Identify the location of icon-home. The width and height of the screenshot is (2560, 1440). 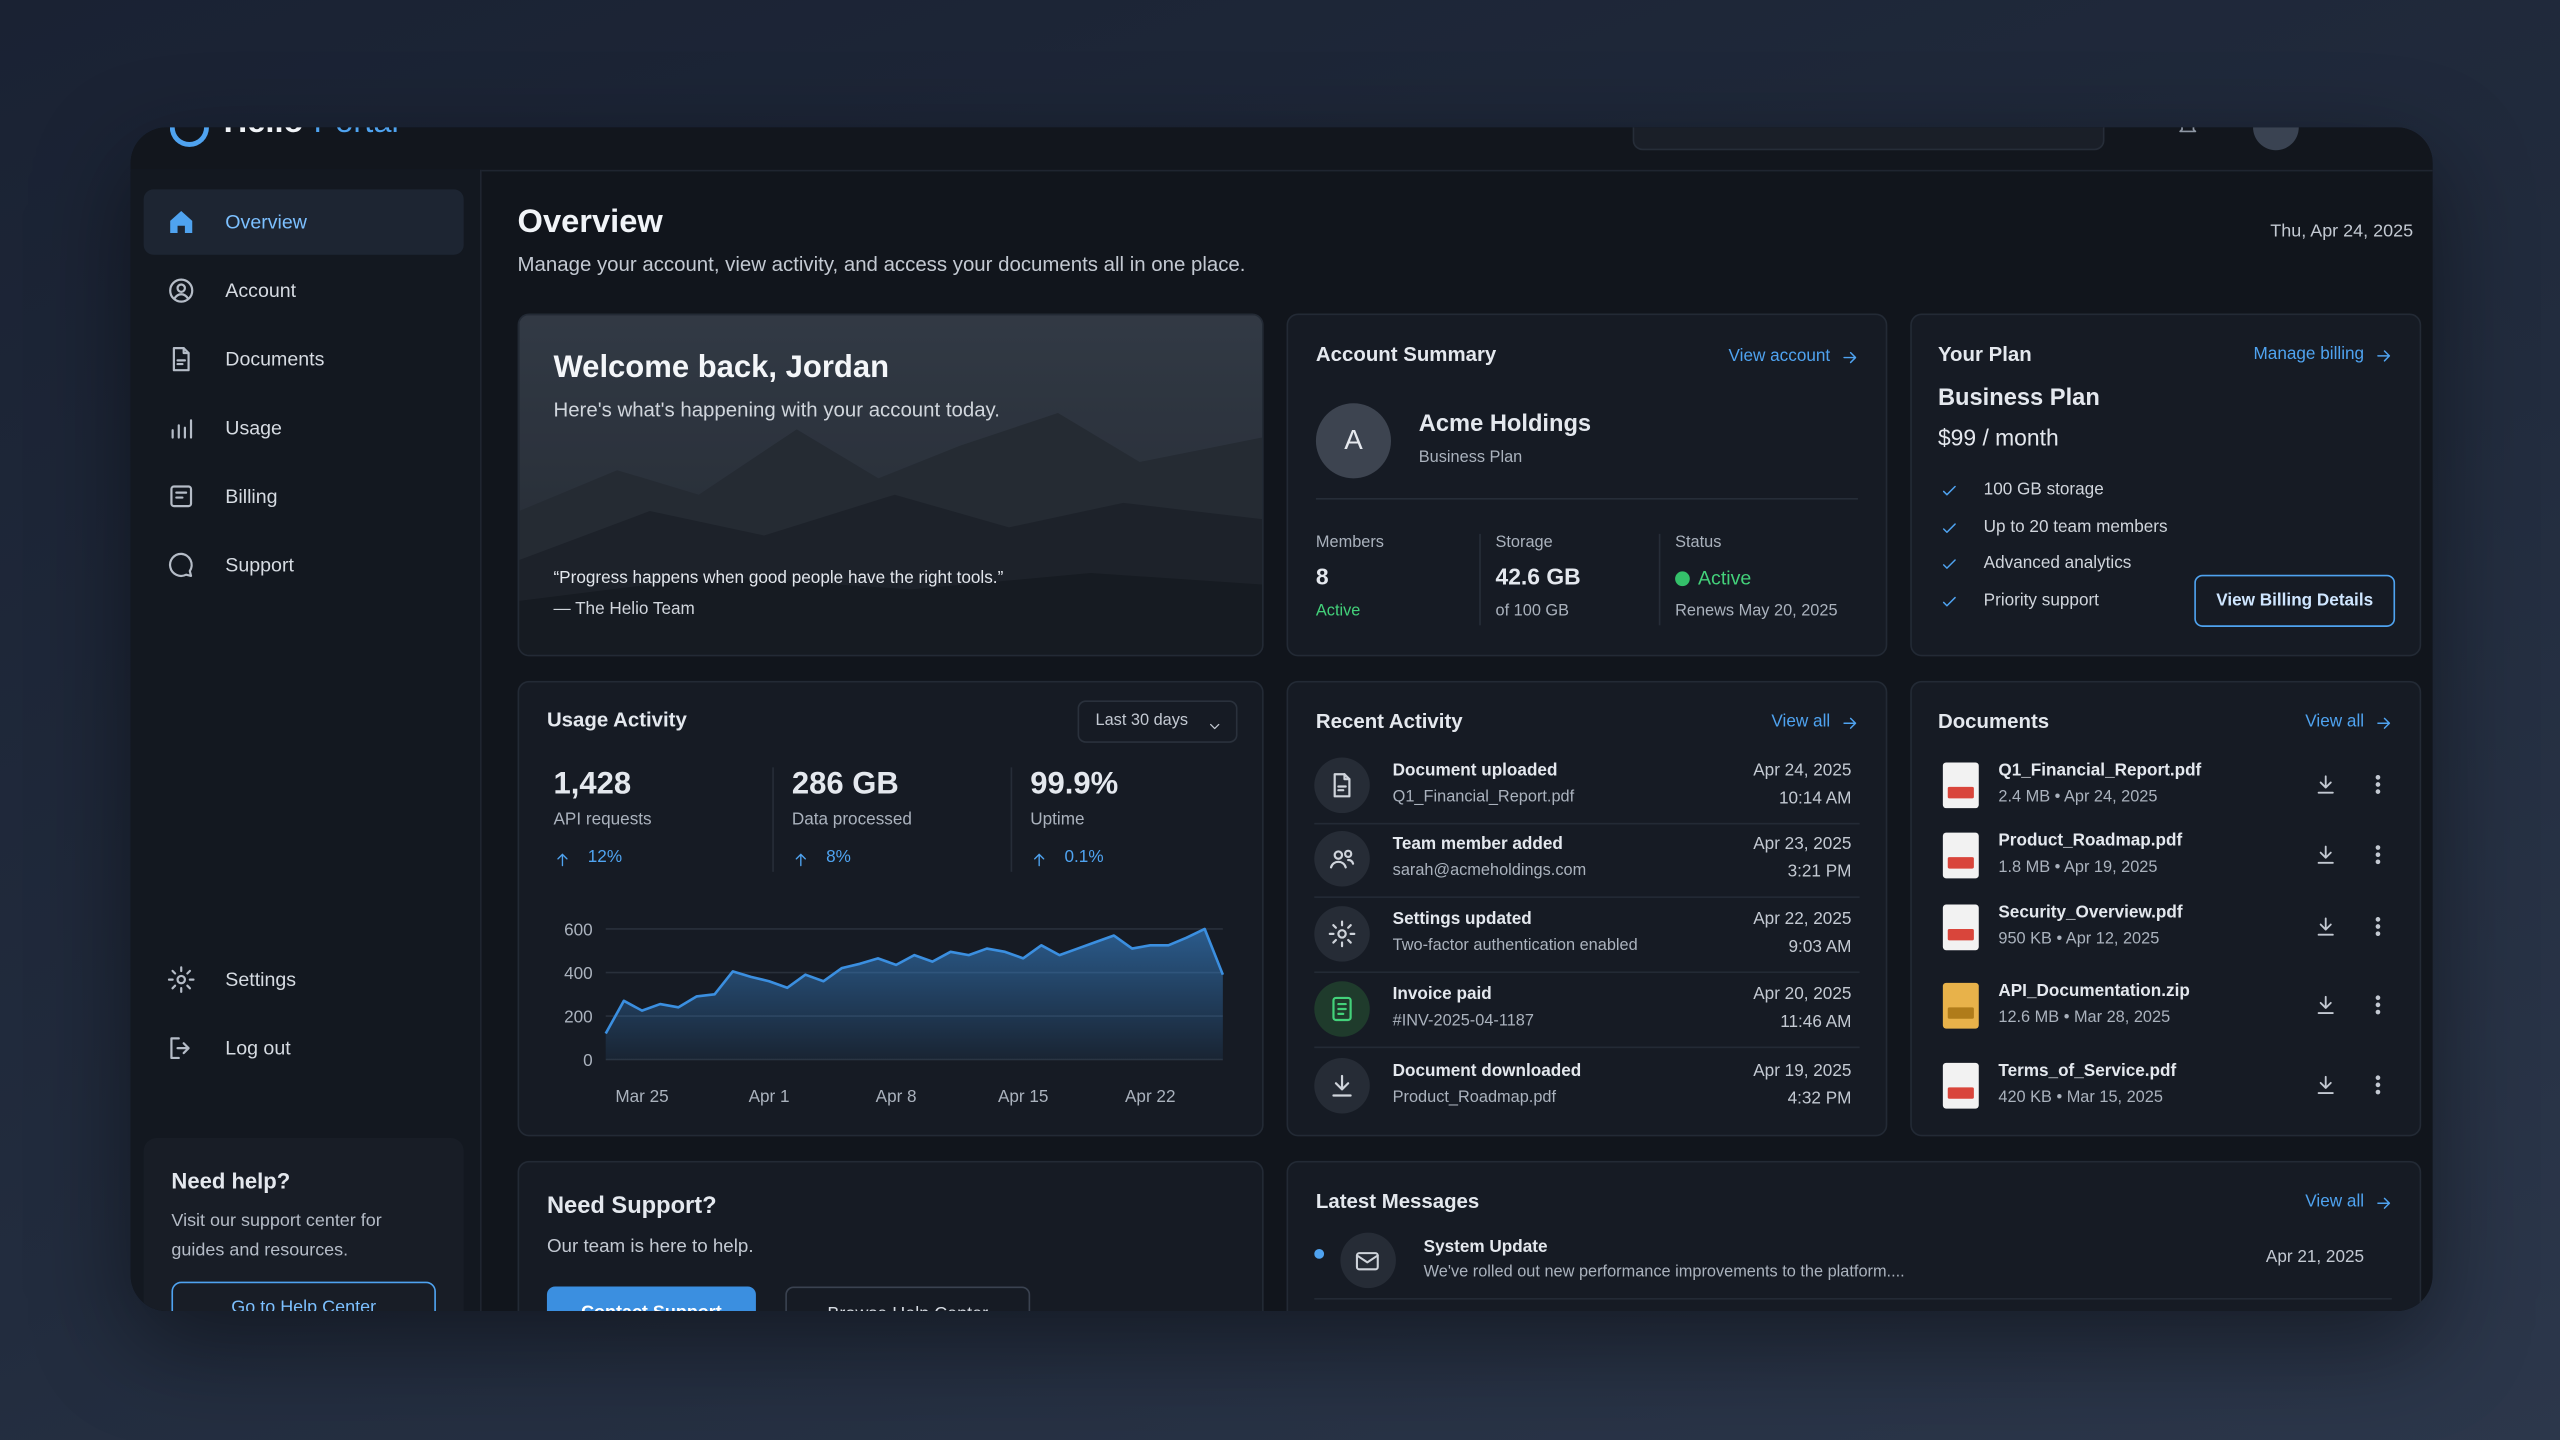
(181, 221).